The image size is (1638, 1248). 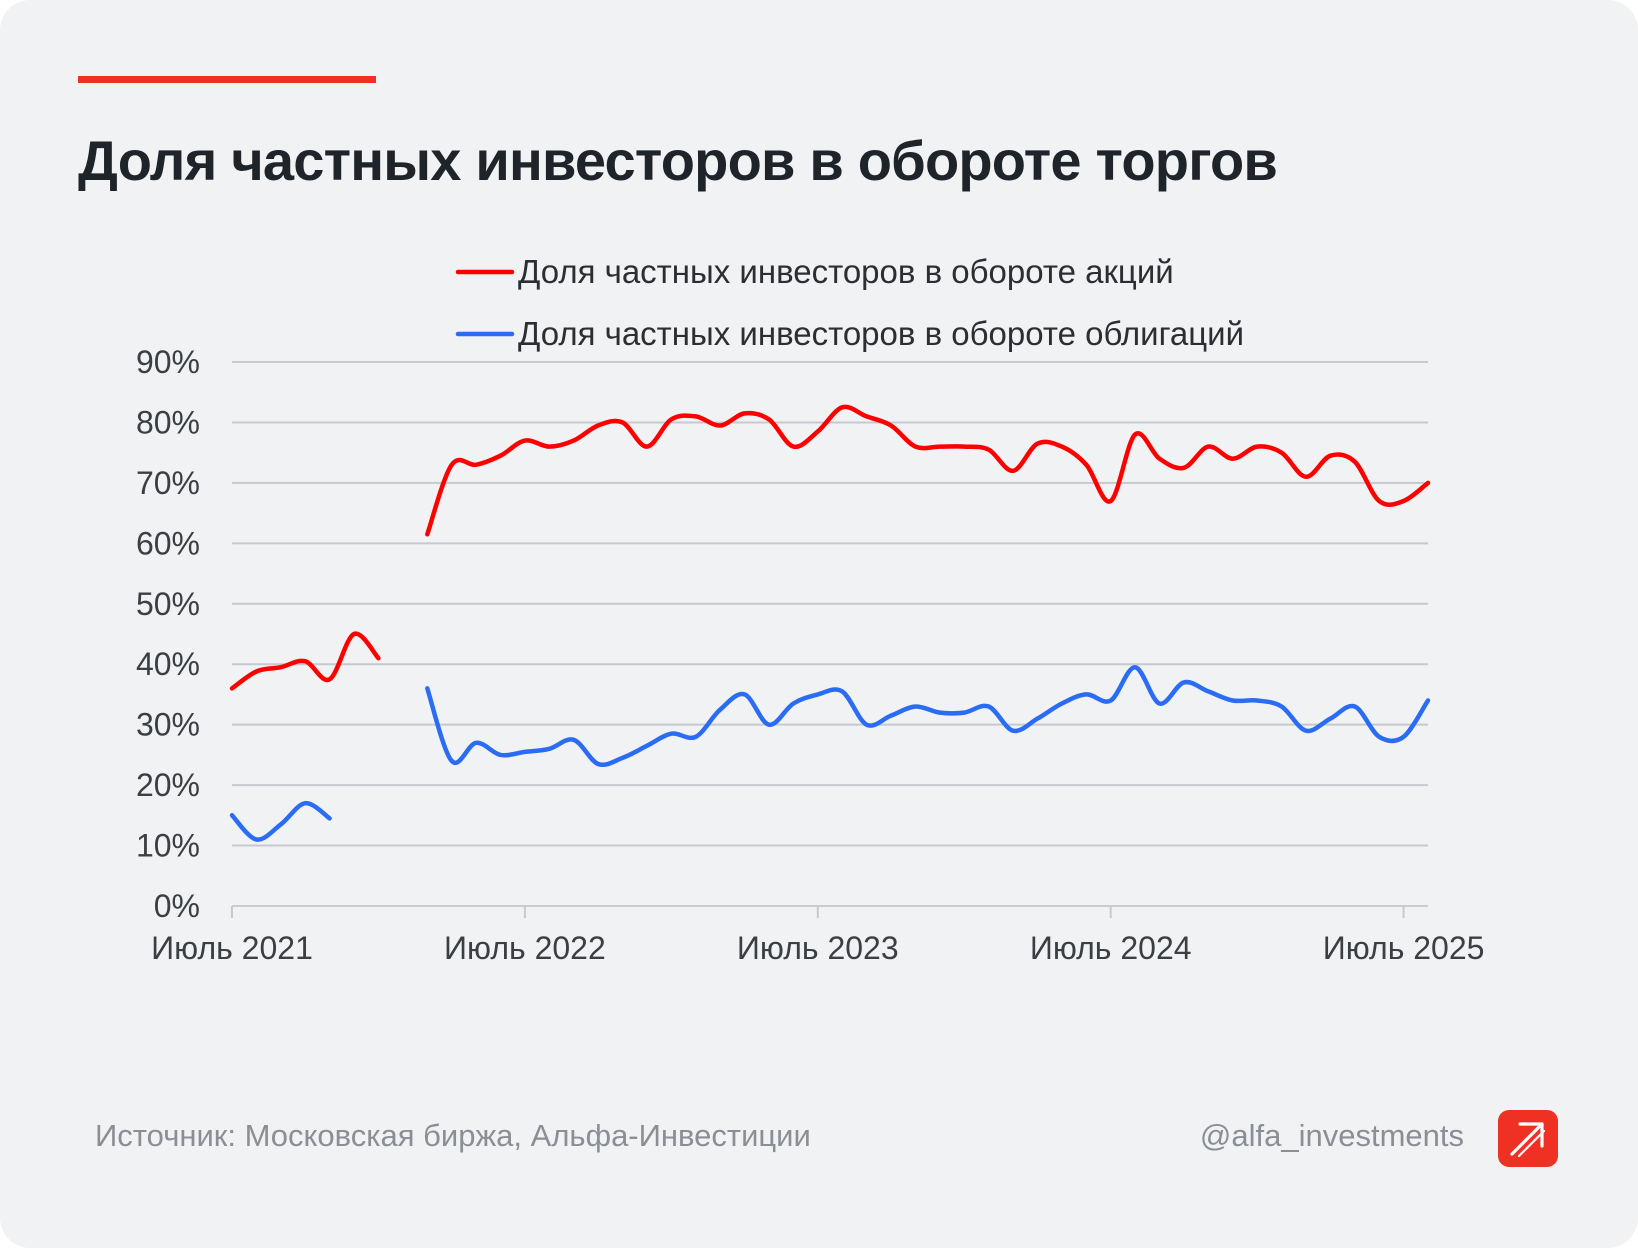 I want to click on legend-label: Доля частных инвесторов в обороте акций, so click(x=846, y=271).